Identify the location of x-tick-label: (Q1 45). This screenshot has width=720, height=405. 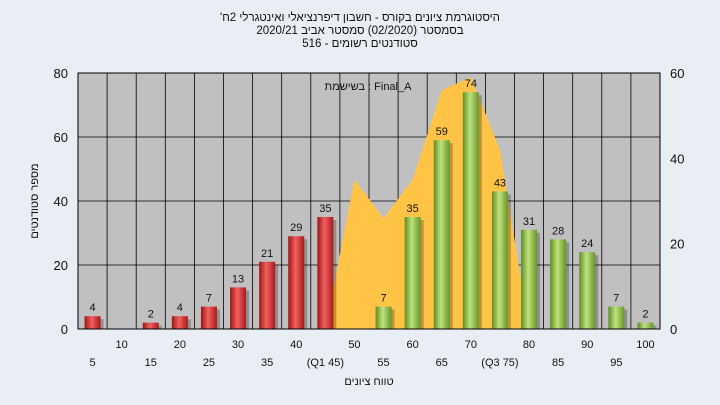
(325, 363).